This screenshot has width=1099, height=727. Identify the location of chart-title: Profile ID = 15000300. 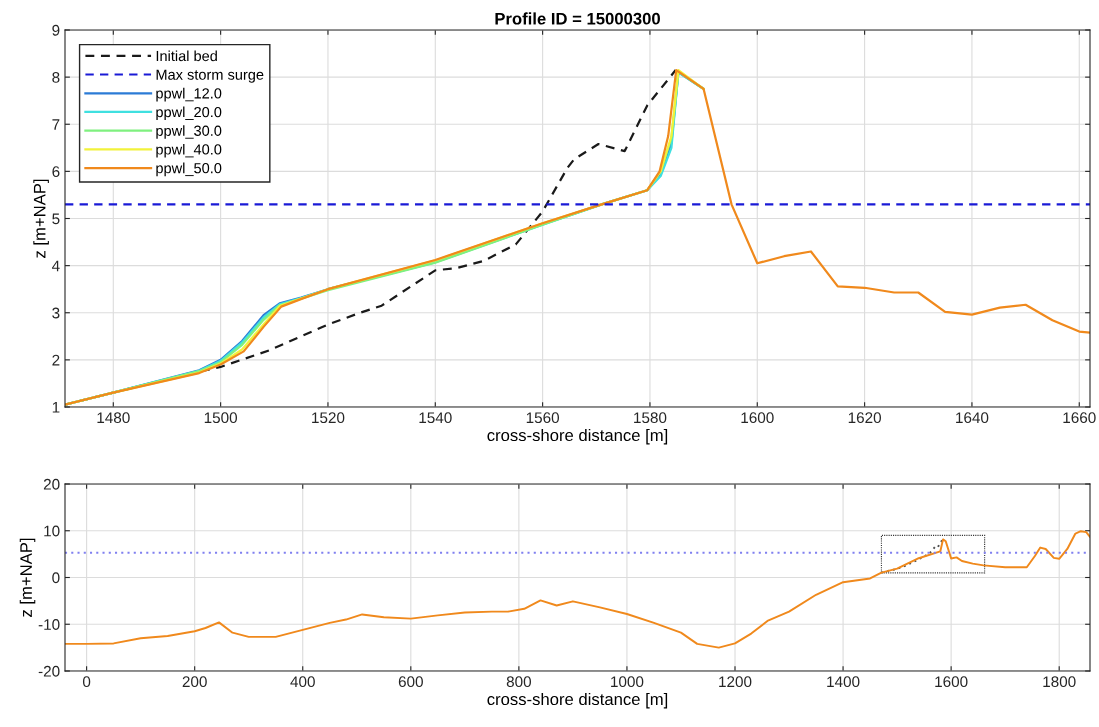
(577, 18).